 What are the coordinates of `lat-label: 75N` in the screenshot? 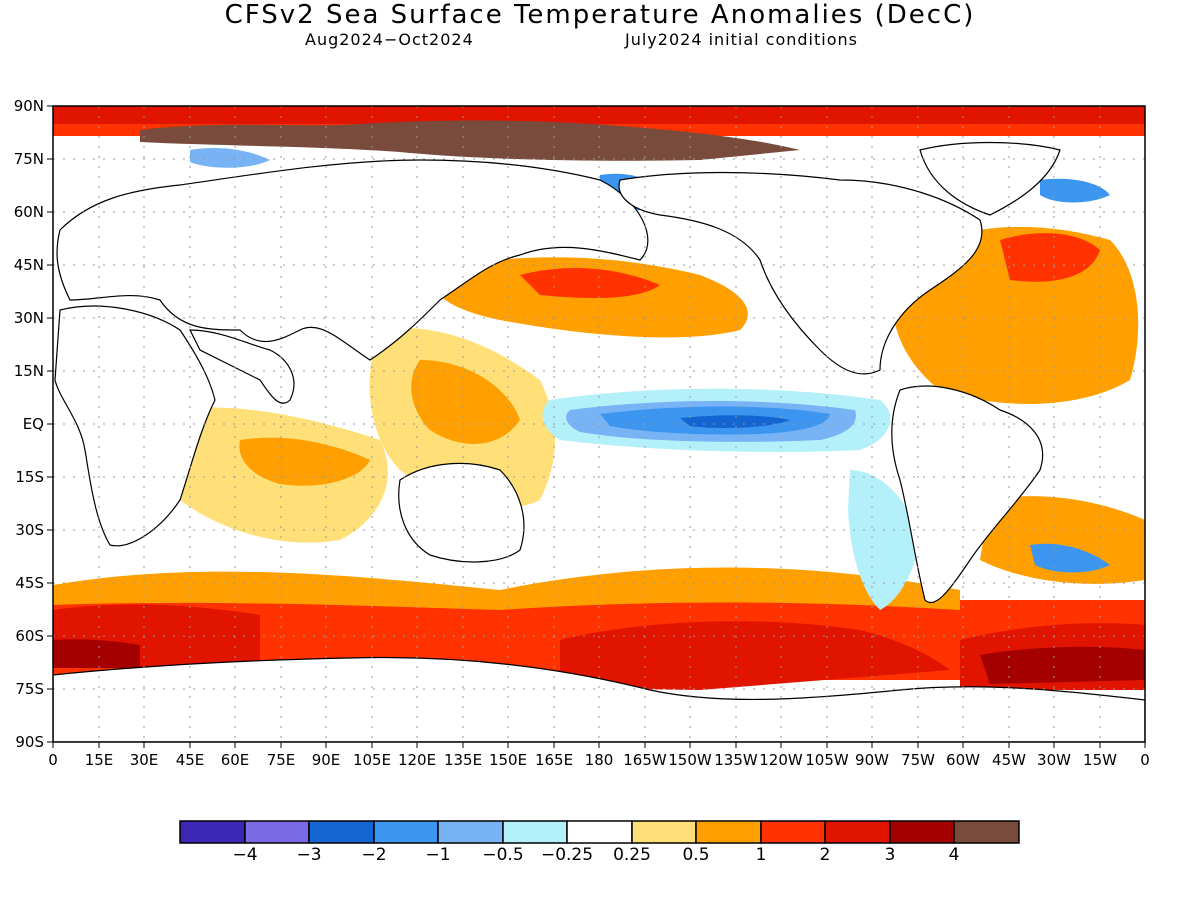 It's located at (28, 159).